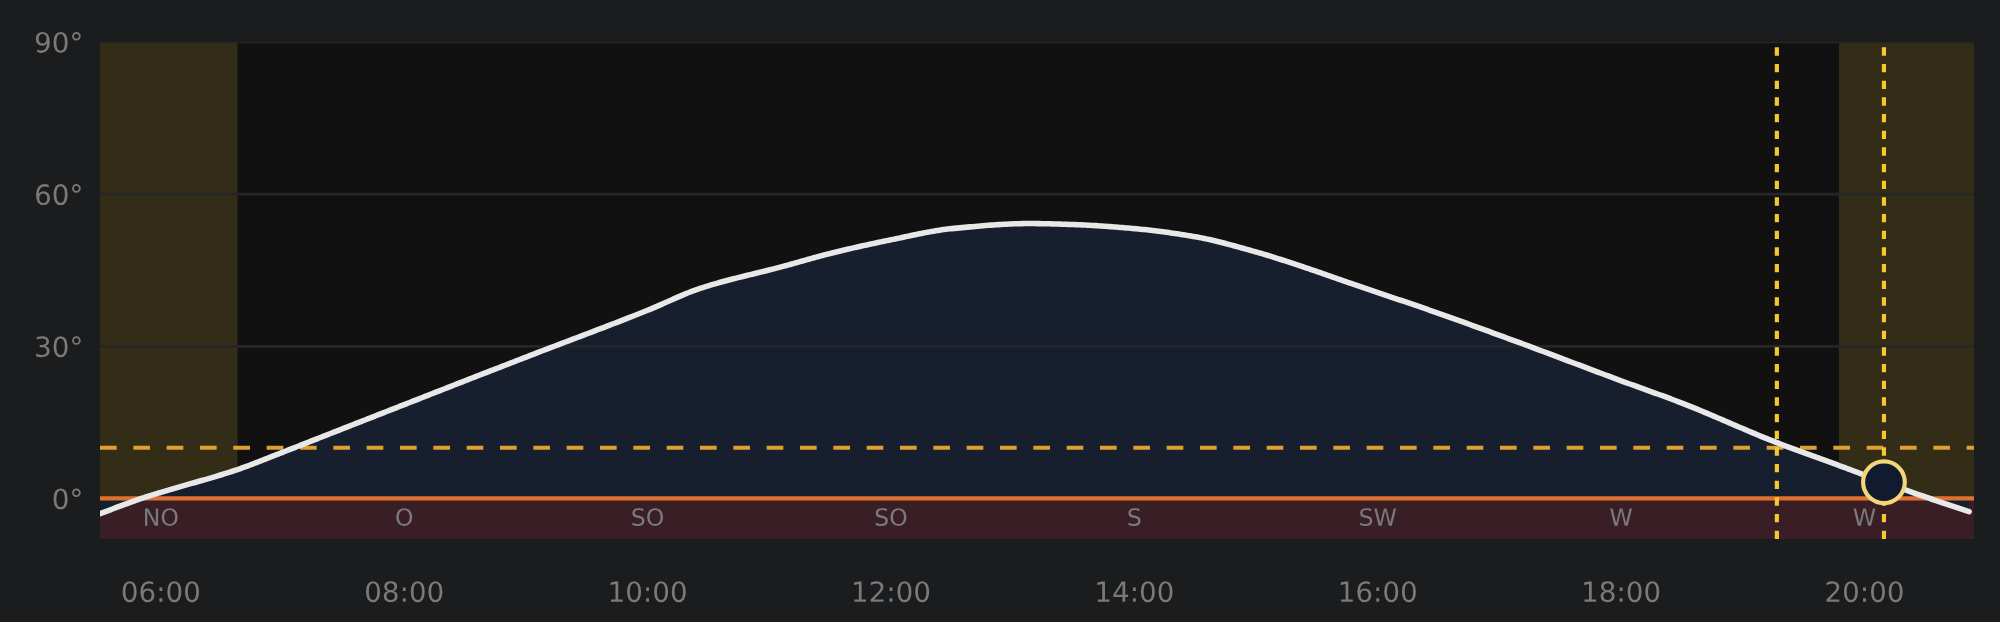 The image size is (2000, 622). What do you see at coordinates (892, 592) in the screenshot?
I see `x-tick-label: 12:00` at bounding box center [892, 592].